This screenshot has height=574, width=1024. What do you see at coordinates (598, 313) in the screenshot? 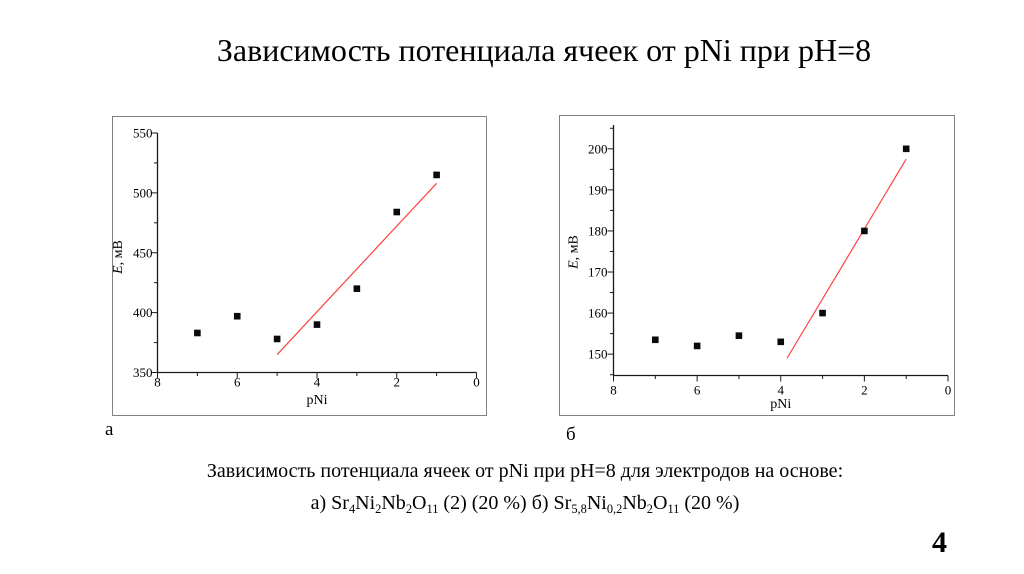
I see `y-tick-label: 160` at bounding box center [598, 313].